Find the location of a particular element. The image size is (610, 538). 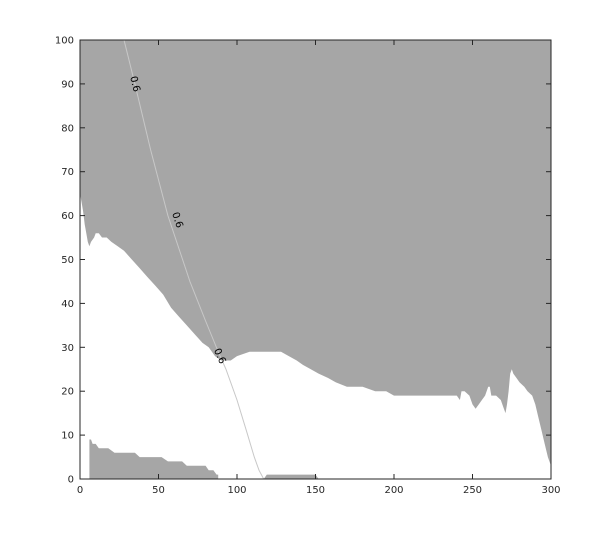

y-tick-label: 70 is located at coordinates (67, 172).